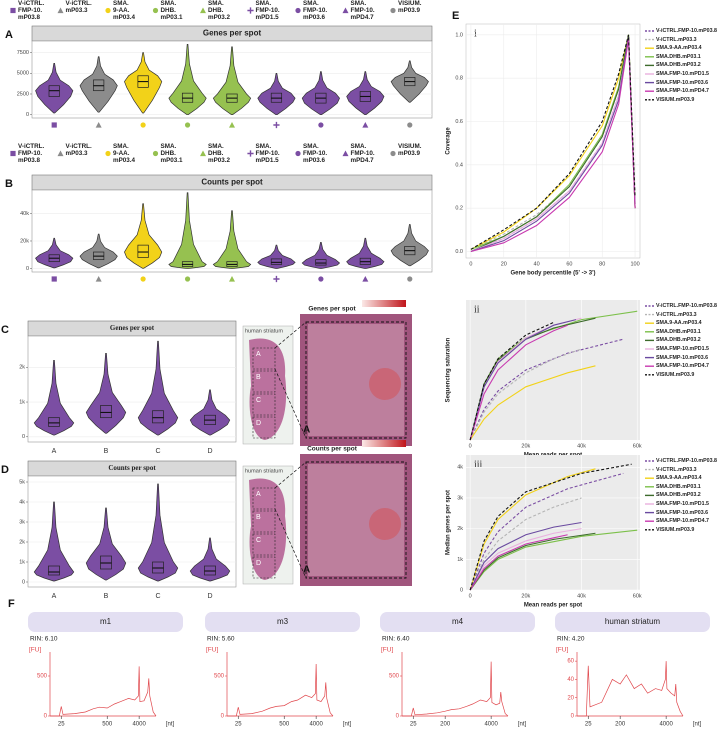  I want to click on x-tick-label: 20k, so click(525, 596).